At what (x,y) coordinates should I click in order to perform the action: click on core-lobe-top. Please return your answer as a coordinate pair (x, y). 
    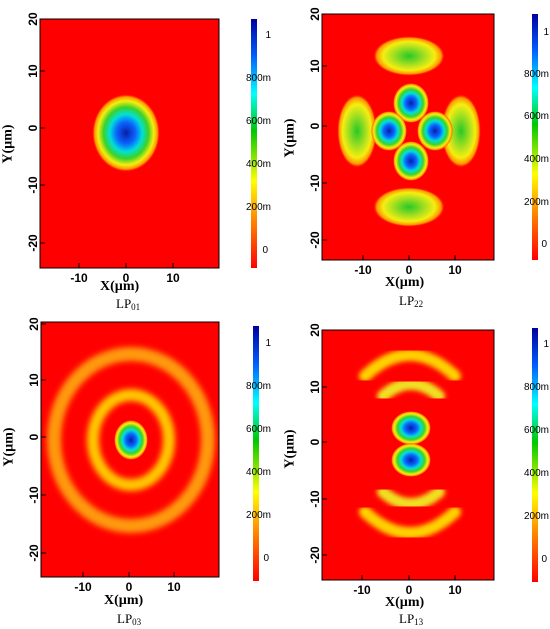
    Looking at the image, I should click on (411, 428).